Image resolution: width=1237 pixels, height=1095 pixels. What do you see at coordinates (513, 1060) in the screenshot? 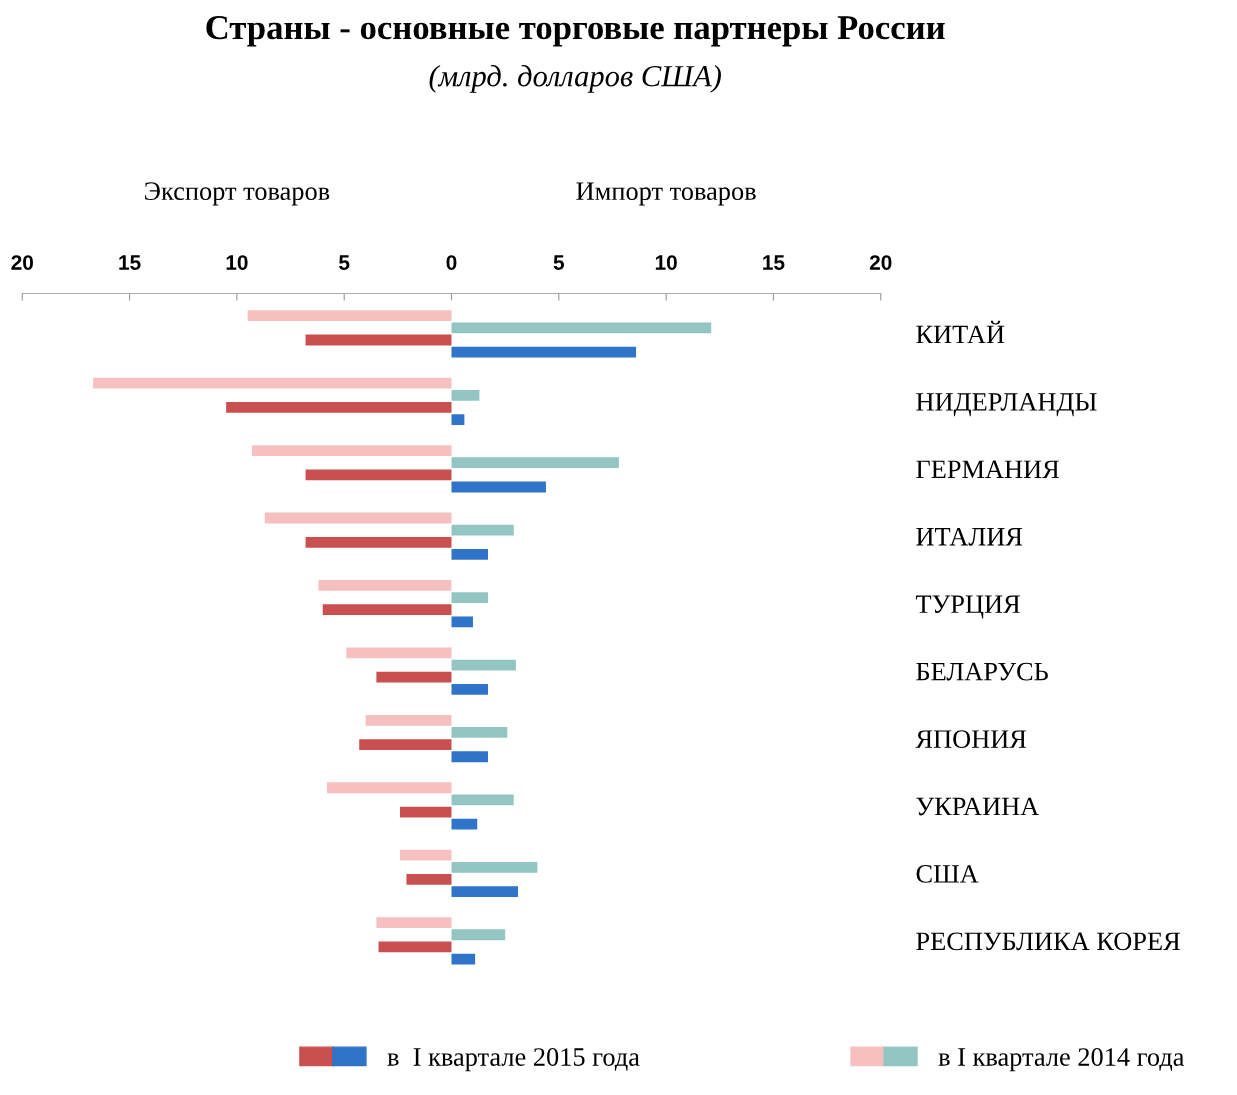
I see `legend-label: в I квартале 2015 года` at bounding box center [513, 1060].